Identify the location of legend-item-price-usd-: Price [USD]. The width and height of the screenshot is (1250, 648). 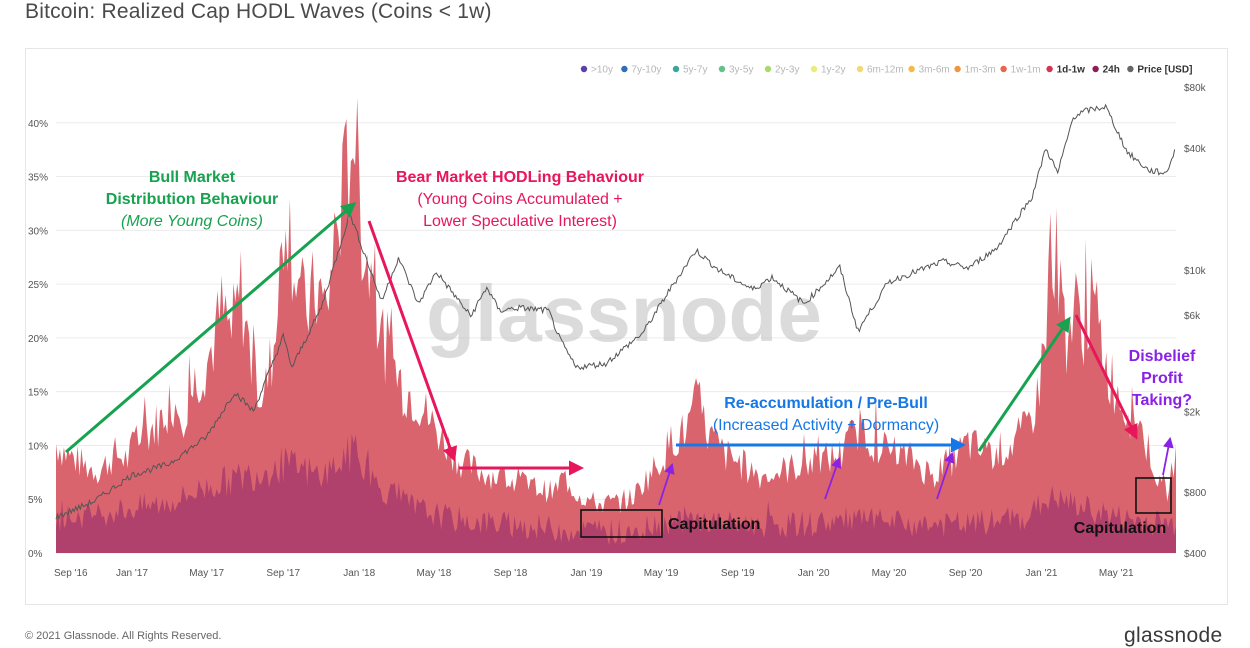
(1159, 70).